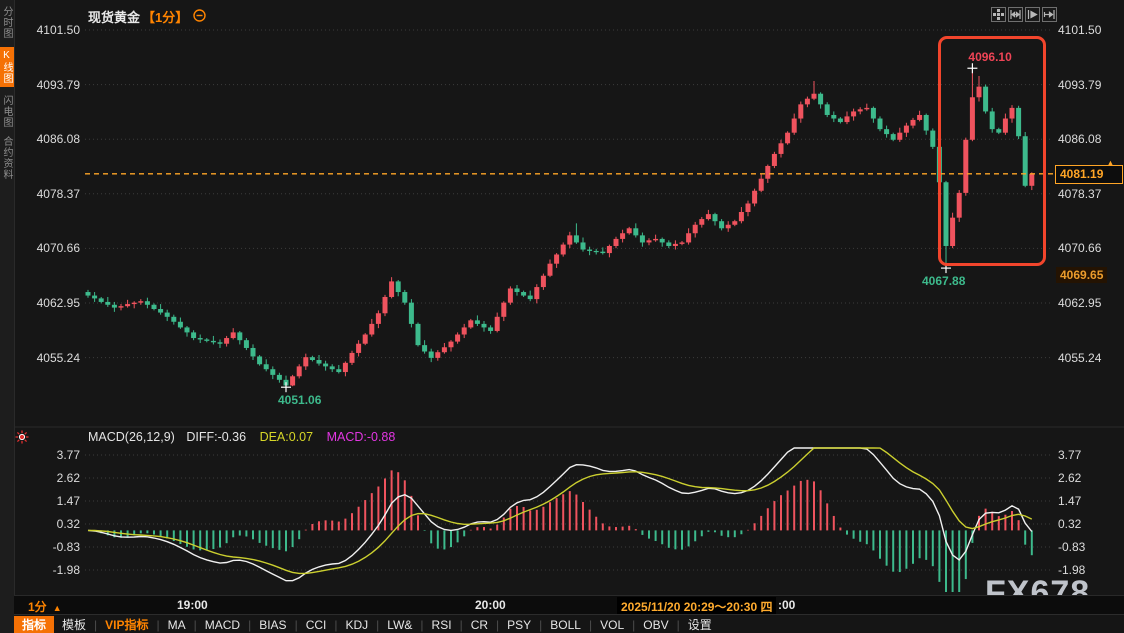 Image resolution: width=1124 pixels, height=633 pixels. What do you see at coordinates (1089, 175) in the screenshot?
I see `current-price-label: 4081.19` at bounding box center [1089, 175].